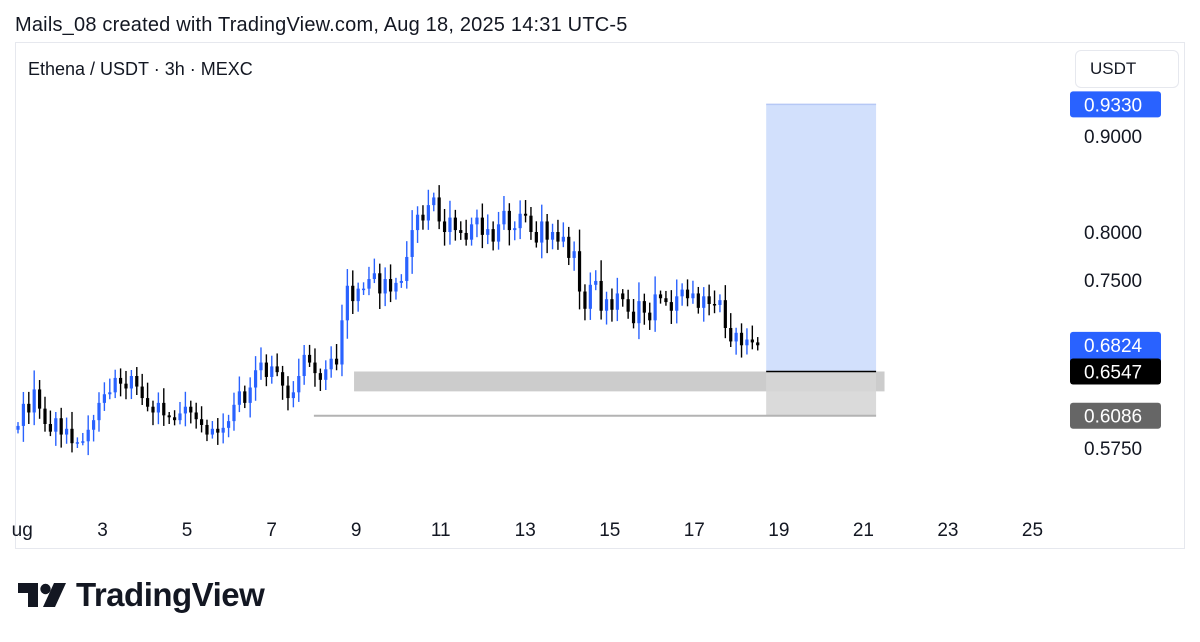 Image resolution: width=1200 pixels, height=642 pixels. I want to click on time-tick-label: ug, so click(22, 530).